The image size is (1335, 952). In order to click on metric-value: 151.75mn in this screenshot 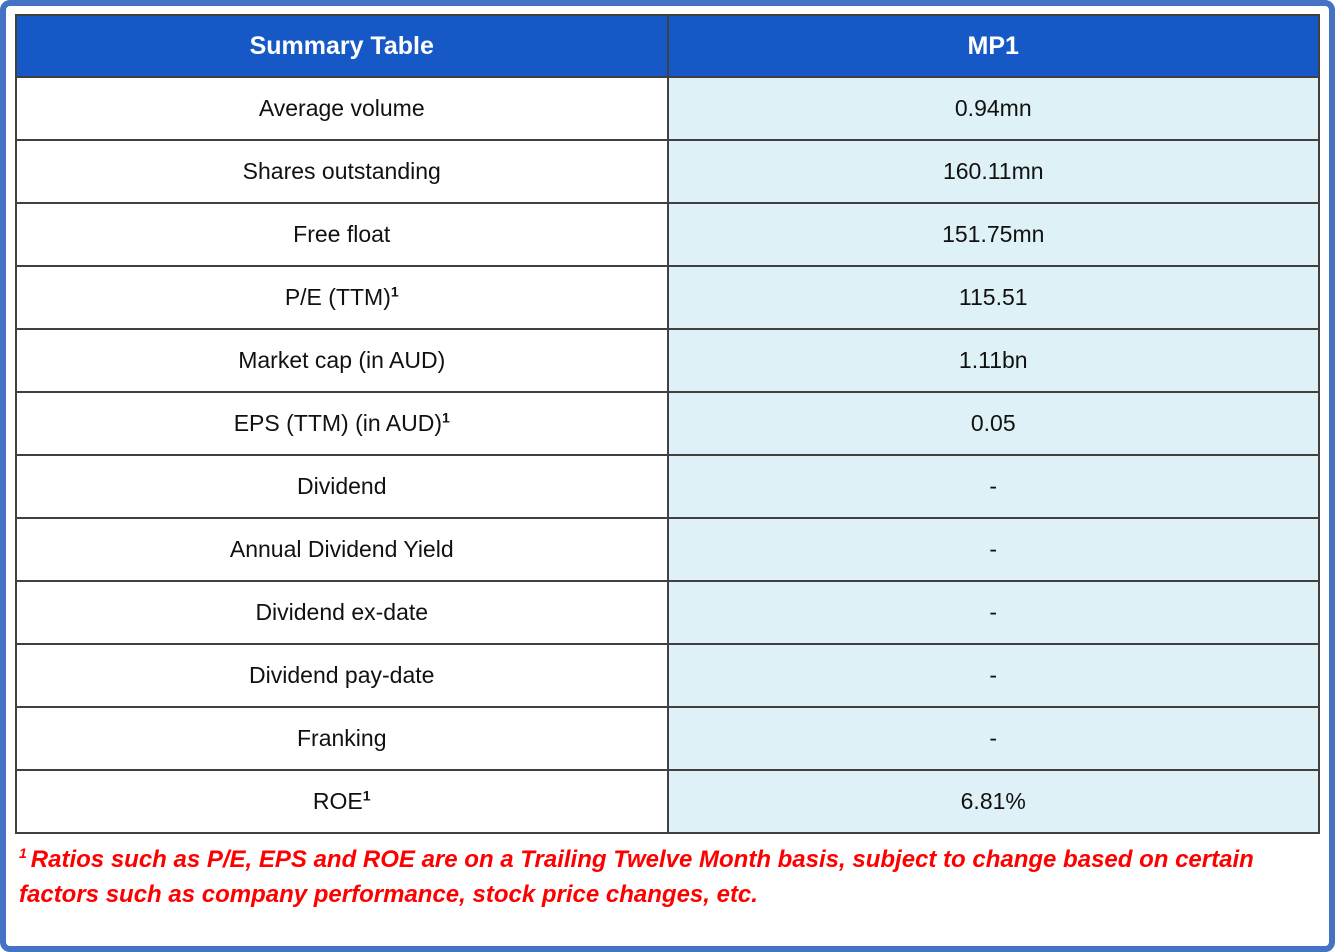, I will do `click(993, 234)`.